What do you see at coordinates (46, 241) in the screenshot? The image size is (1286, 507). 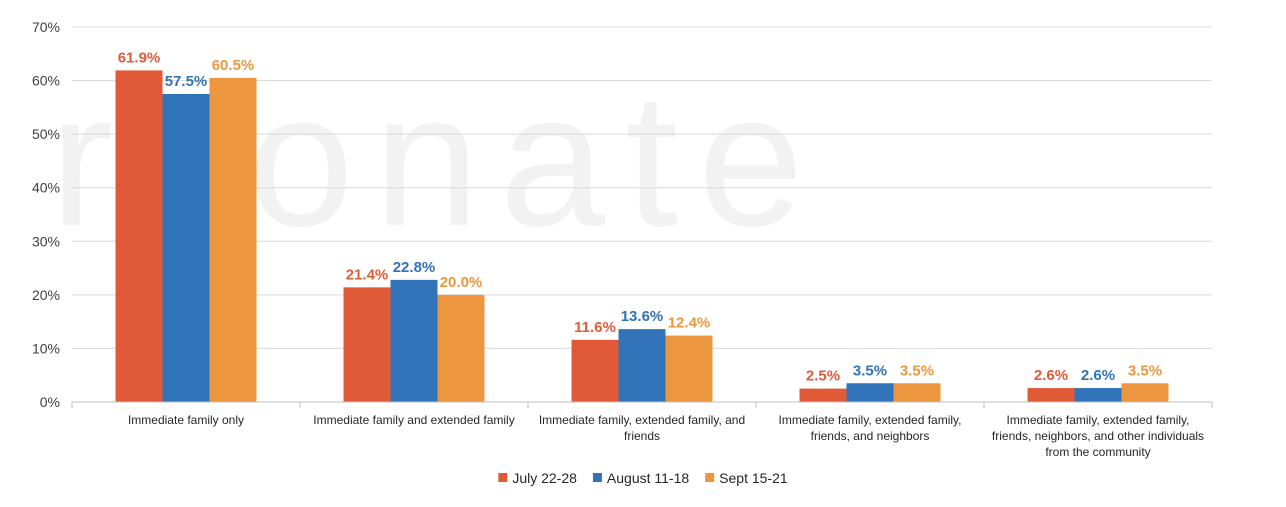 I see `y-tick-label: 30%` at bounding box center [46, 241].